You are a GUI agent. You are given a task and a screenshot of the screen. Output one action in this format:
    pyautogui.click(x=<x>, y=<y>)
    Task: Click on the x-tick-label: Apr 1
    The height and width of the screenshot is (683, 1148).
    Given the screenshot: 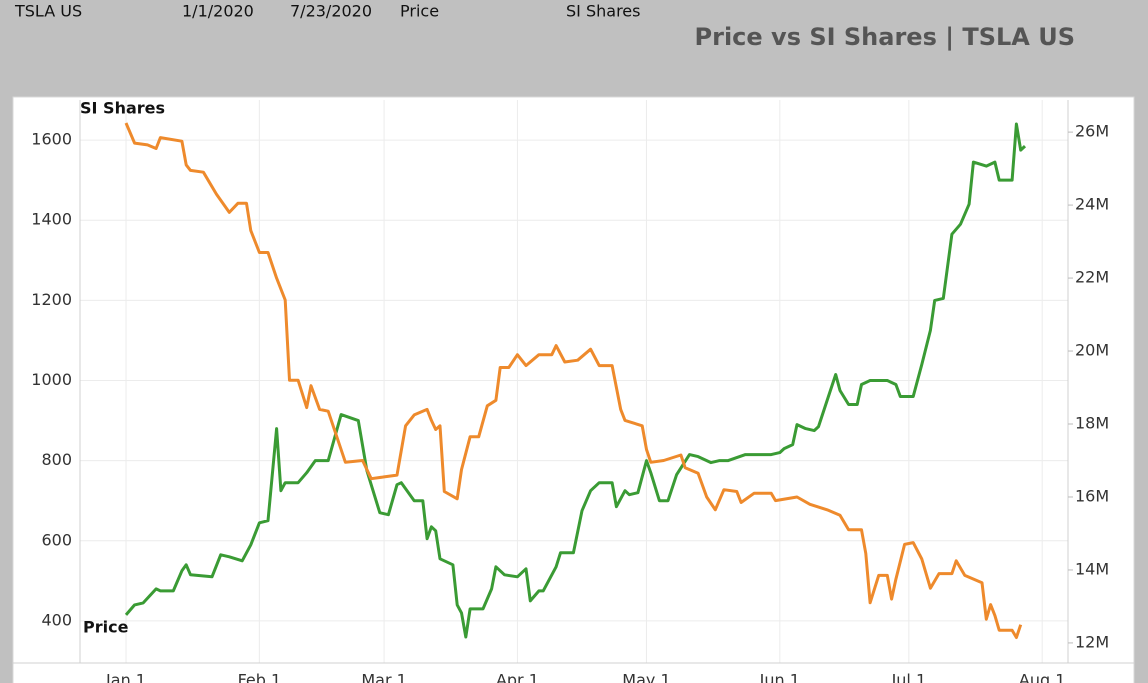 What is the action you would take?
    pyautogui.click(x=517, y=677)
    